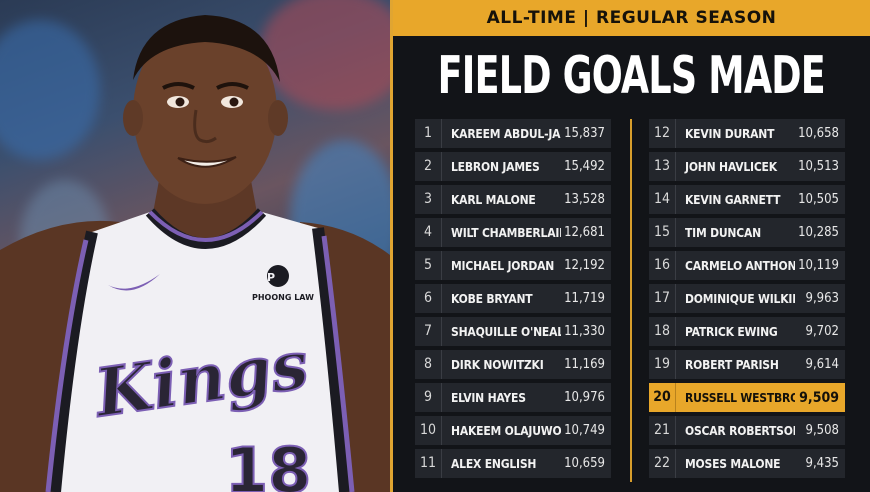  I want to click on leader-name: Kareem Abdul-Jabbar, so click(506, 133).